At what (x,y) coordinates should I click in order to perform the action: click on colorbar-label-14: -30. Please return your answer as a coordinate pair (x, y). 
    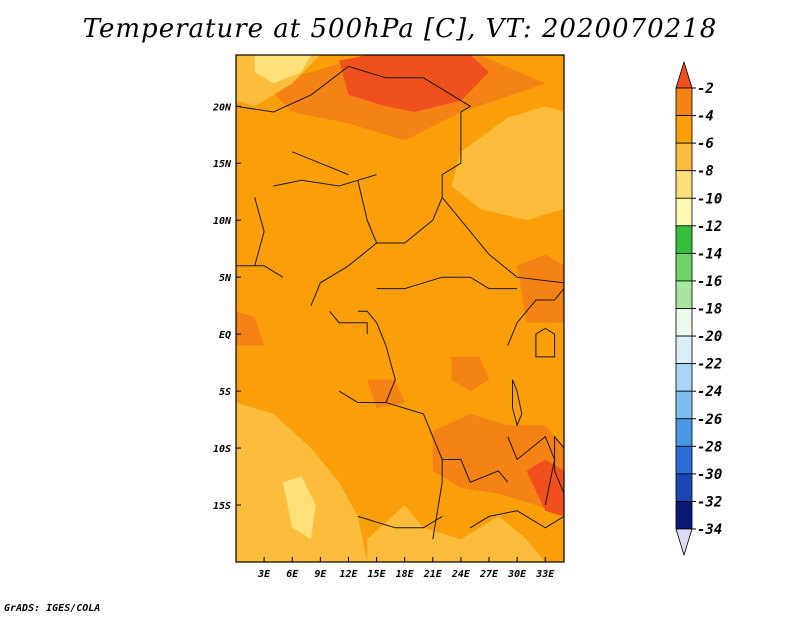
    Looking at the image, I should click on (709, 475).